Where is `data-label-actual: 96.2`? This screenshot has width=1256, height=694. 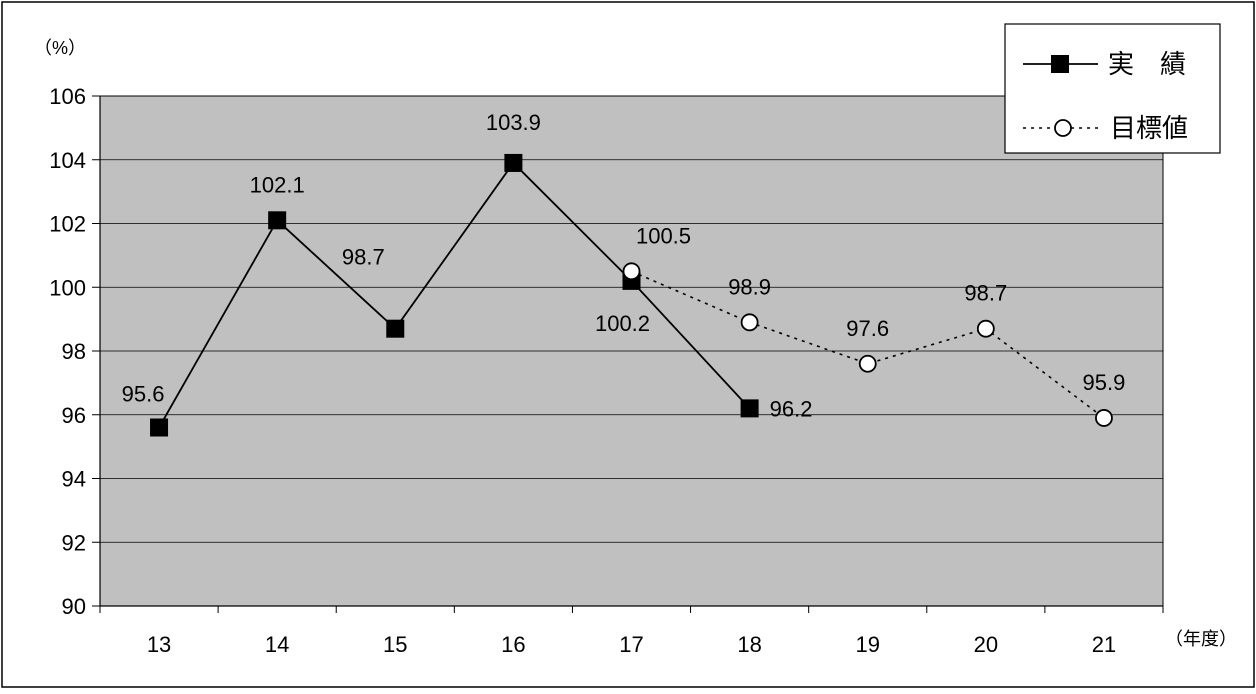
data-label-actual: 96.2 is located at coordinates (791, 408).